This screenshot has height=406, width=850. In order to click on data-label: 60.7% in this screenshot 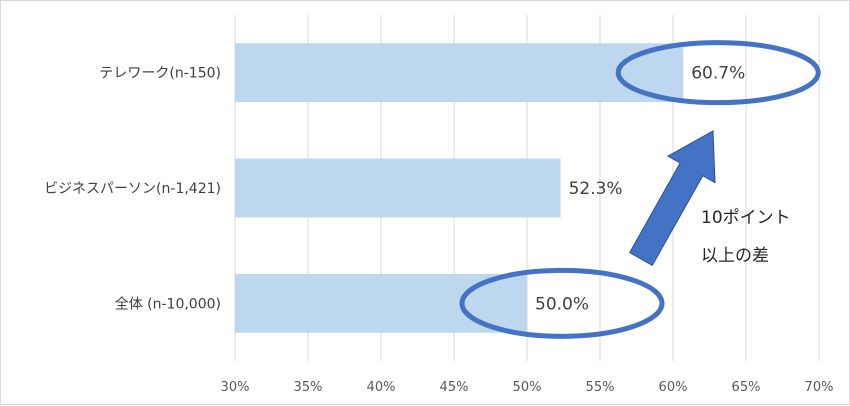, I will do `click(718, 74)`.